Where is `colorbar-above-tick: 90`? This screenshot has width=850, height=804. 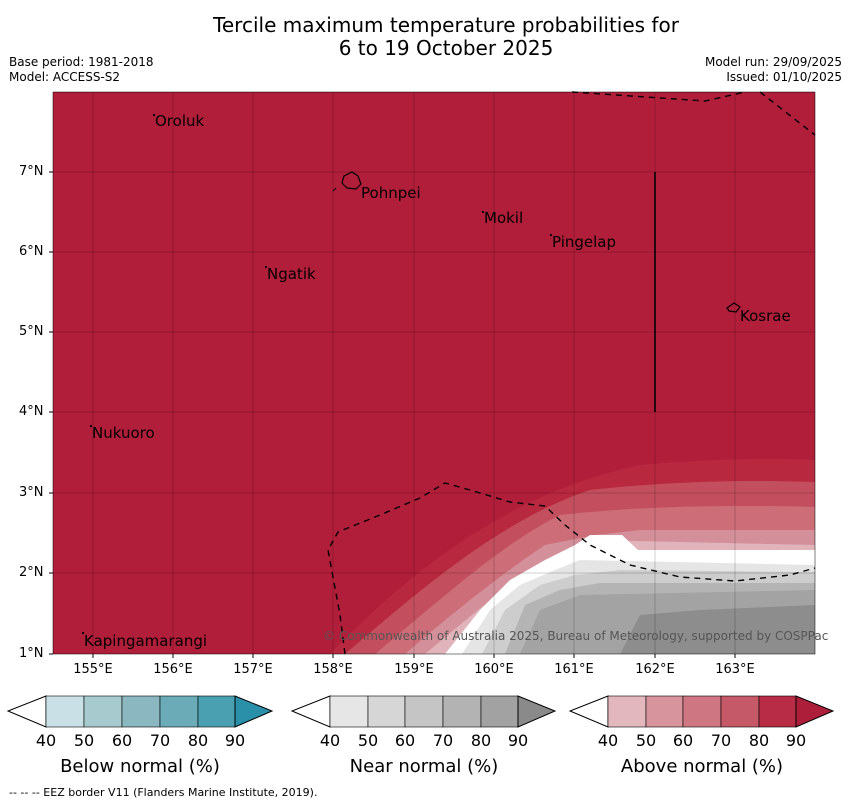 colorbar-above-tick: 90 is located at coordinates (796, 740).